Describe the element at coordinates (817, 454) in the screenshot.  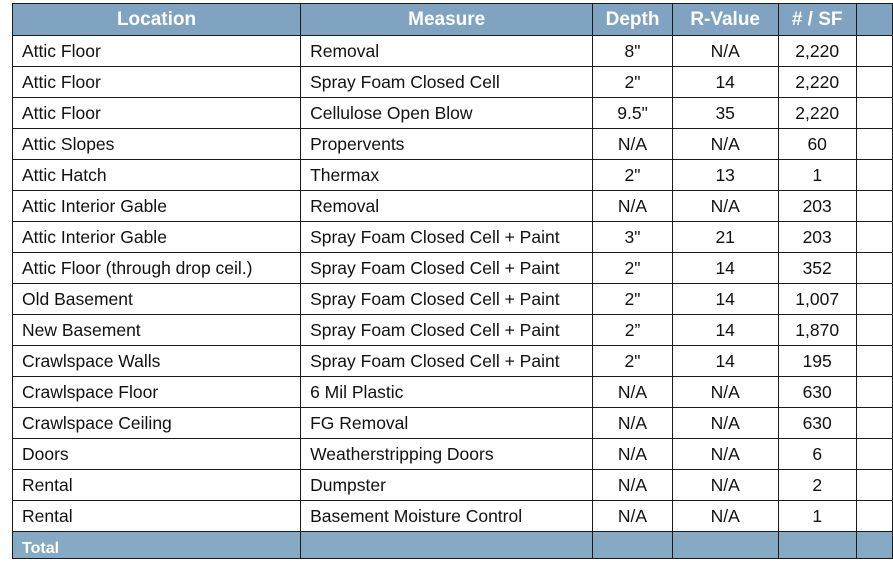
I see `sf-cell: 6` at that location.